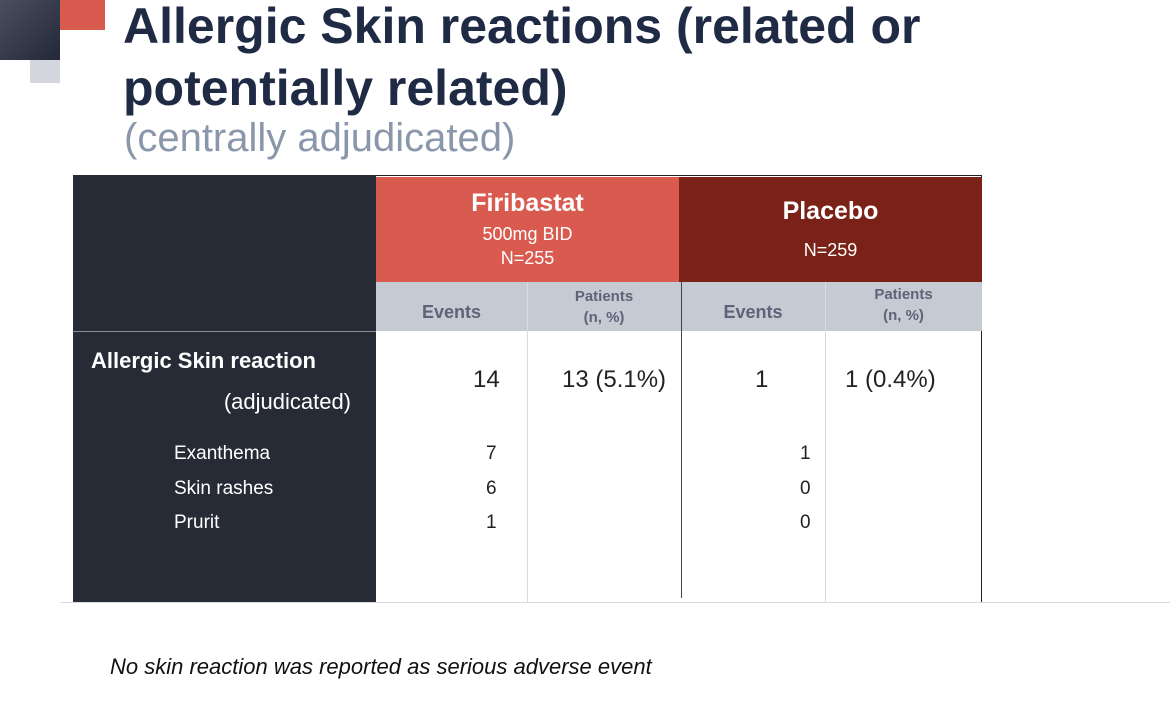  Describe the element at coordinates (615, 602) in the screenshot. I see `baseline` at that location.